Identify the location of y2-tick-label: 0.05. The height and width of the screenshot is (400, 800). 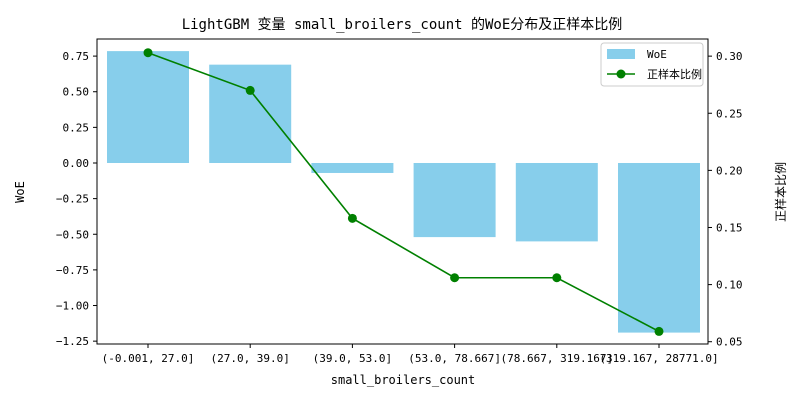
(729, 342).